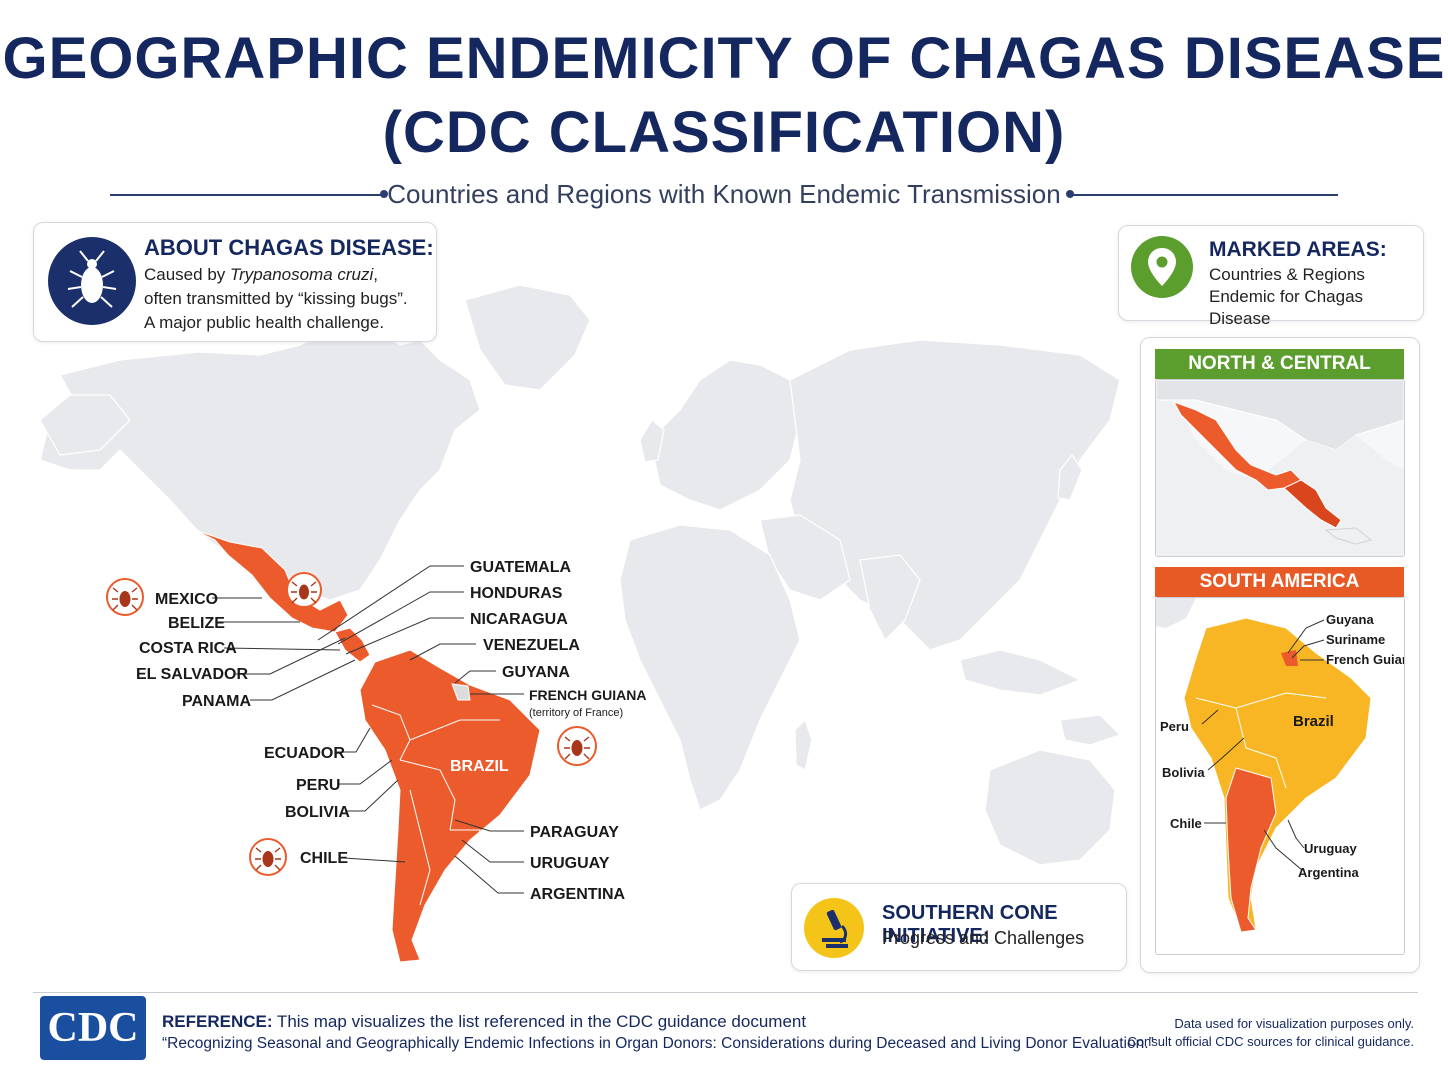 This screenshot has width=1448, height=1086. What do you see at coordinates (1313, 721) in the screenshot?
I see `inset-label-brazil: Brazil` at bounding box center [1313, 721].